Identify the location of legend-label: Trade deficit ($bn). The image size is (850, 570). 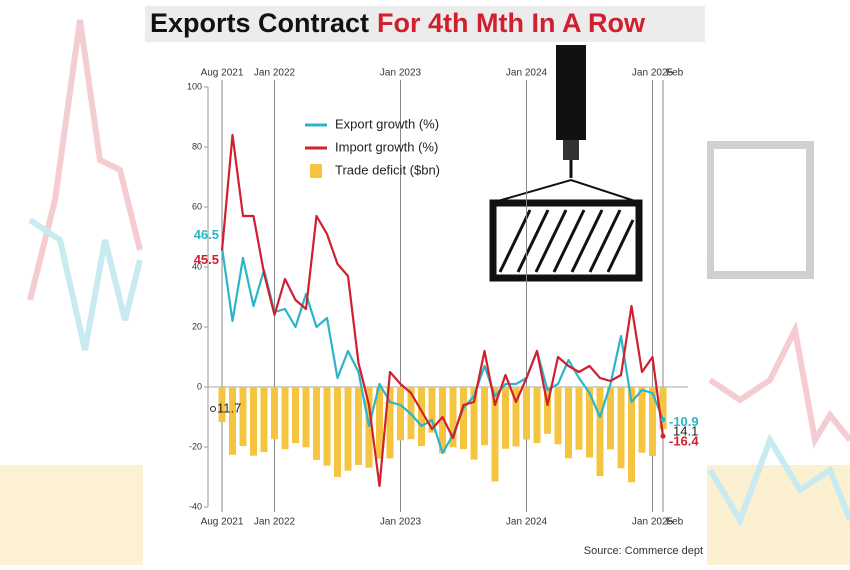
(387, 169).